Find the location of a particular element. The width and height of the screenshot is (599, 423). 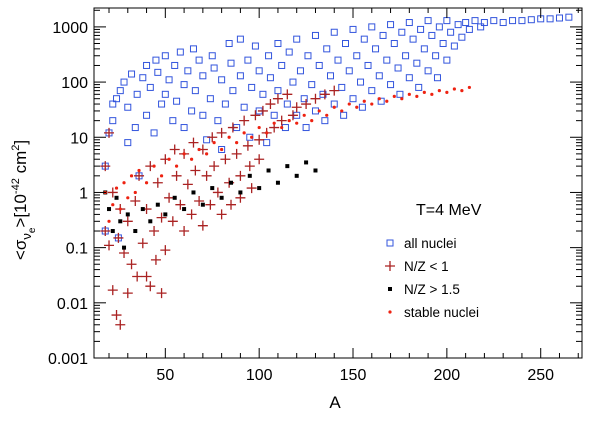

y-axis-title-end: ] is located at coordinates (20, 142).